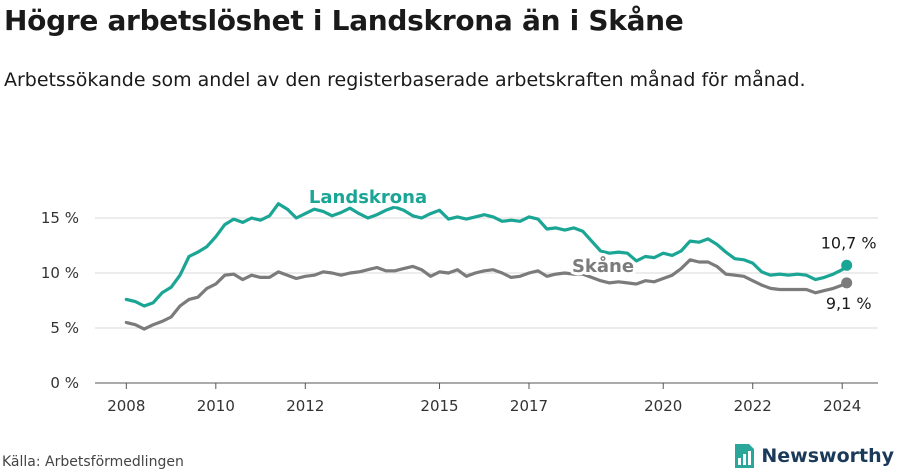 Image resolution: width=900 pixels, height=474 pixels. What do you see at coordinates (126, 406) in the screenshot?
I see `x-tick-label: 2008` at bounding box center [126, 406].